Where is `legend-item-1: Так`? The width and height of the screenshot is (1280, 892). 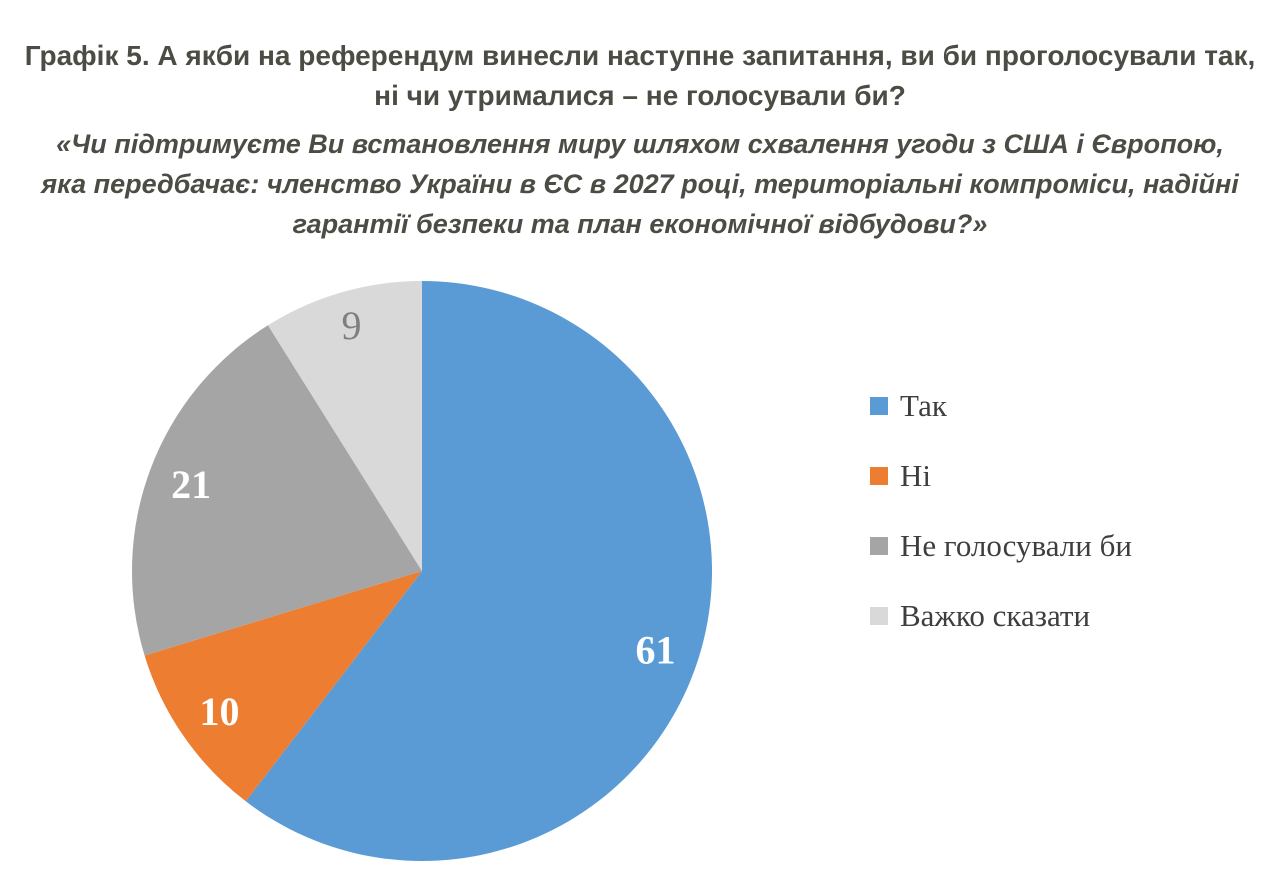
legend-item-1: Так is located at coordinates (1001, 406).